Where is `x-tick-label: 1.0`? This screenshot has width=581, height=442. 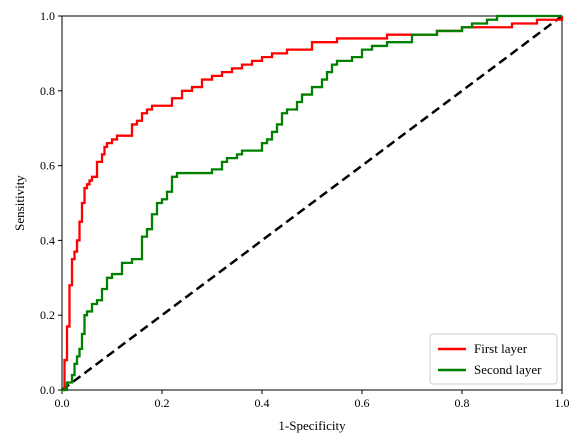 x-tick-label: 1.0 is located at coordinates (562, 403).